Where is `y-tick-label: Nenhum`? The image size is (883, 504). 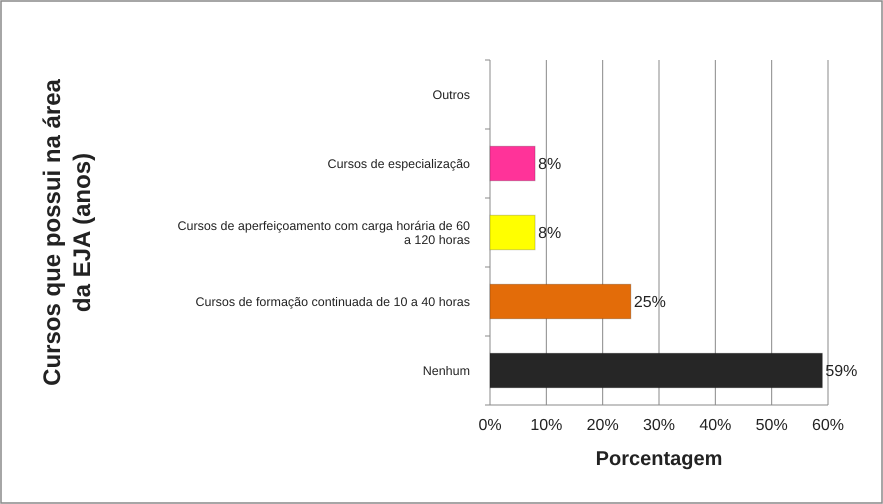 y-tick-label: Nenhum is located at coordinates (446, 371).